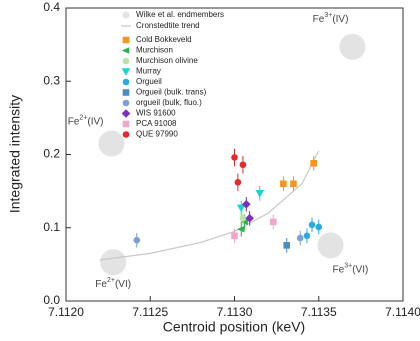  Describe the element at coordinates (164, 39) in the screenshot. I see `legend-label: Cold Bokkeveld` at that location.